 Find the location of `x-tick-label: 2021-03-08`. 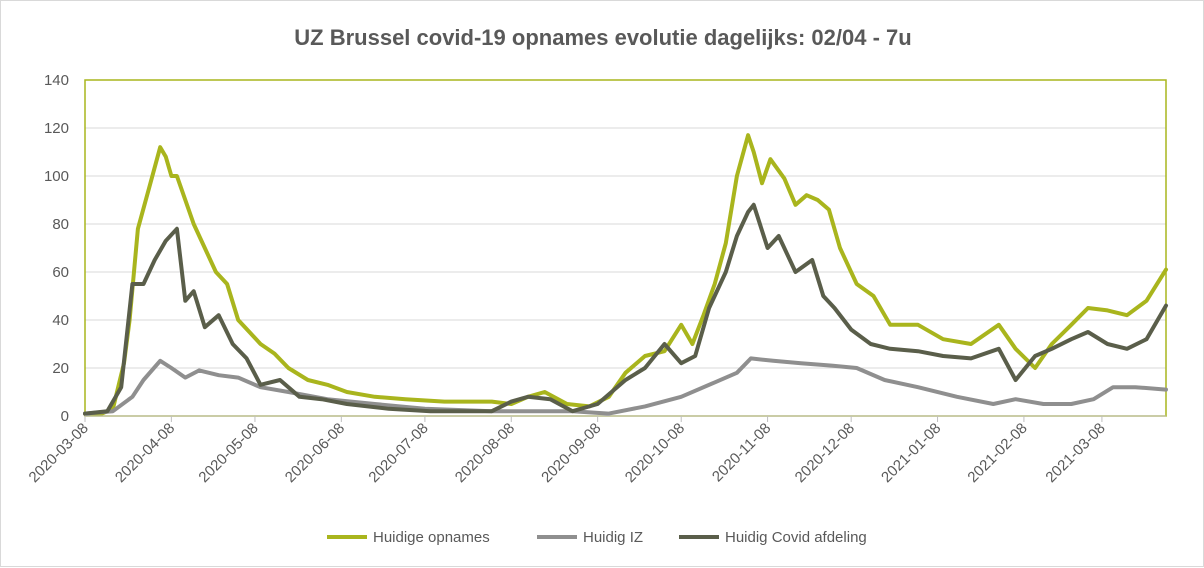

x-tick-label: 2021-03-08 is located at coordinates (1075, 453).